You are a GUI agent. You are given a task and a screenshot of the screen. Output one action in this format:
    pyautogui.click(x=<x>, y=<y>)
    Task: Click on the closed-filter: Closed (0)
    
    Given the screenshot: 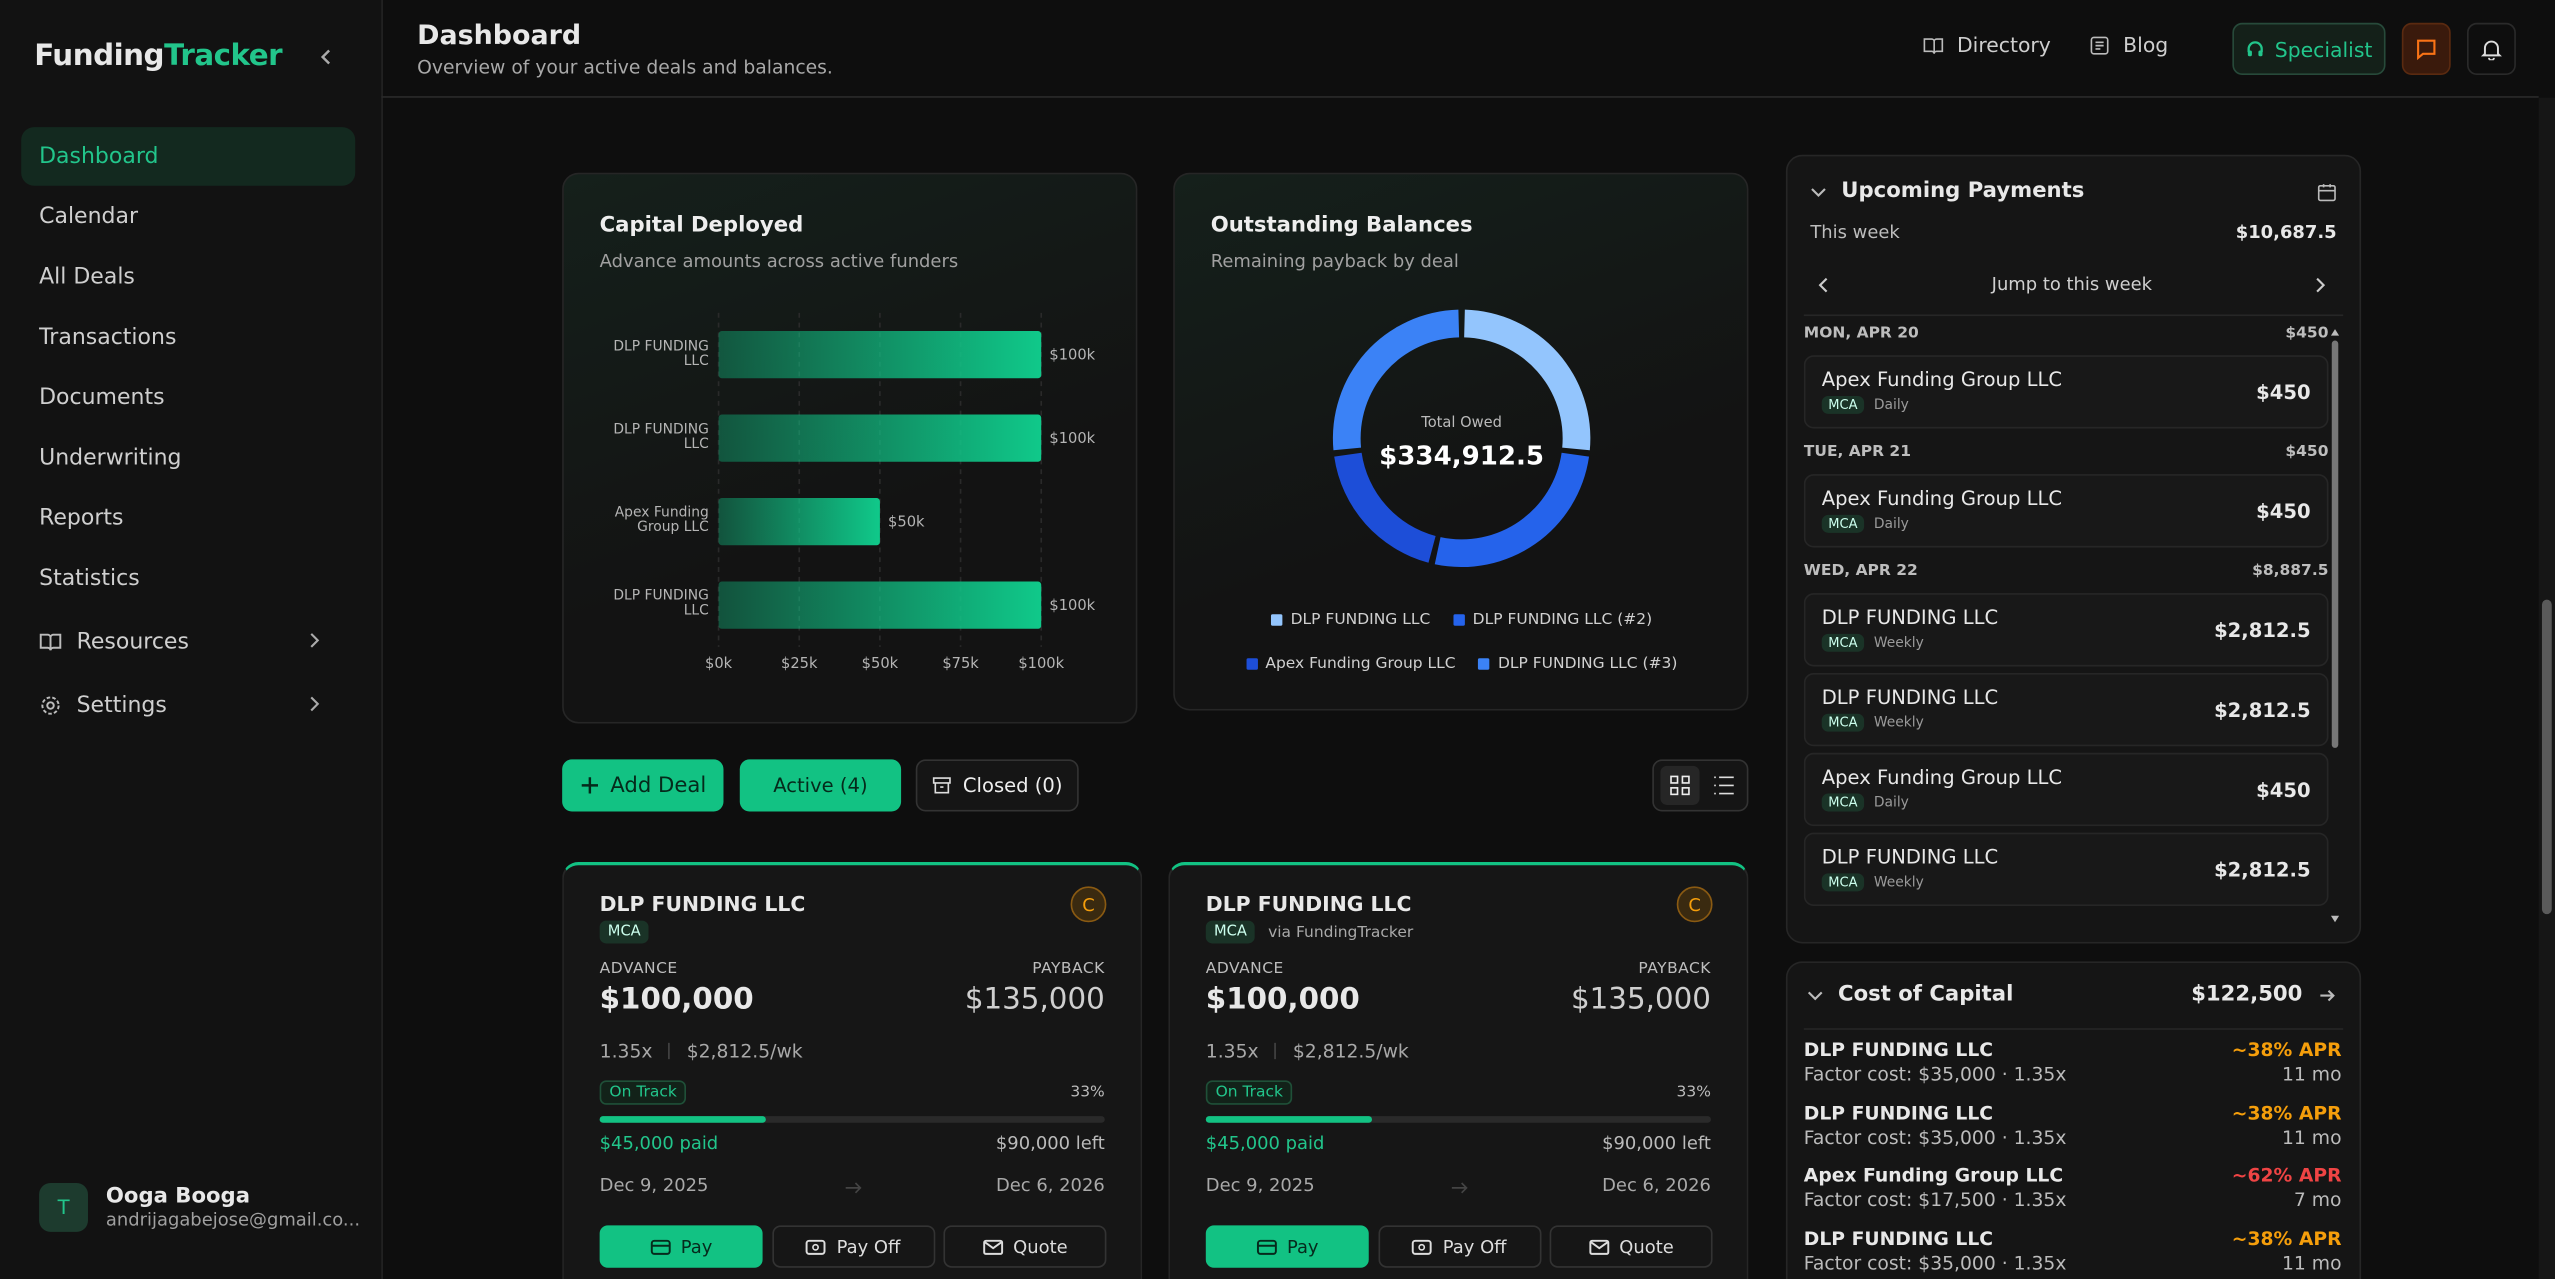 What is the action you would take?
    pyautogui.click(x=997, y=785)
    